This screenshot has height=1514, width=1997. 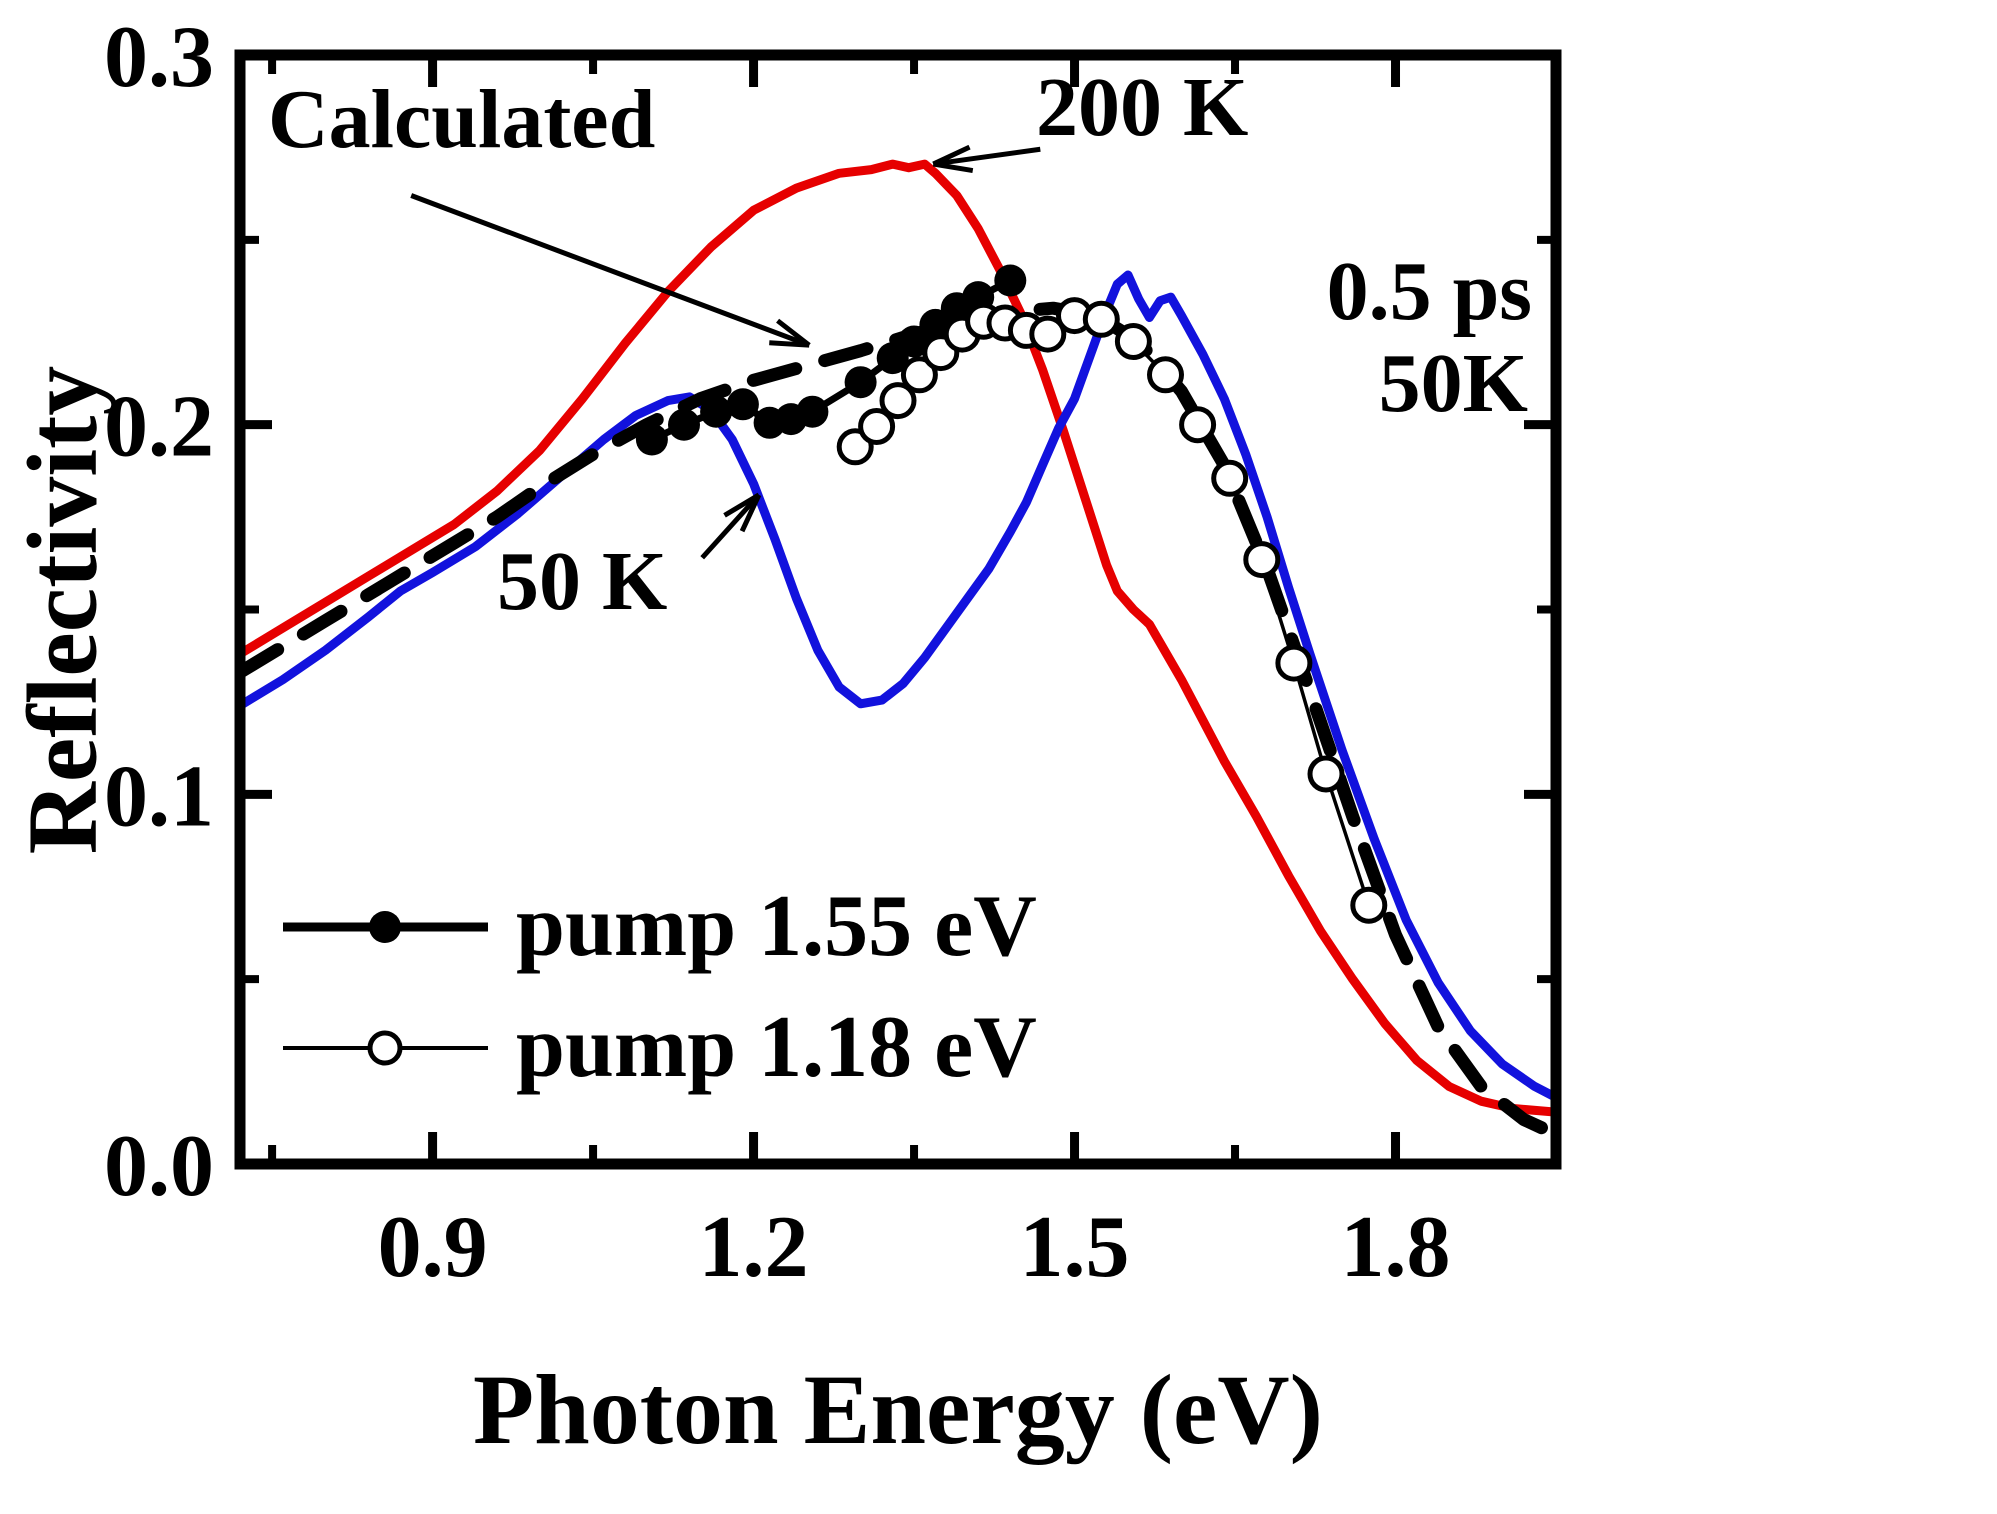 I want to click on filled-circle-marker-icon, so click(x=385, y=926).